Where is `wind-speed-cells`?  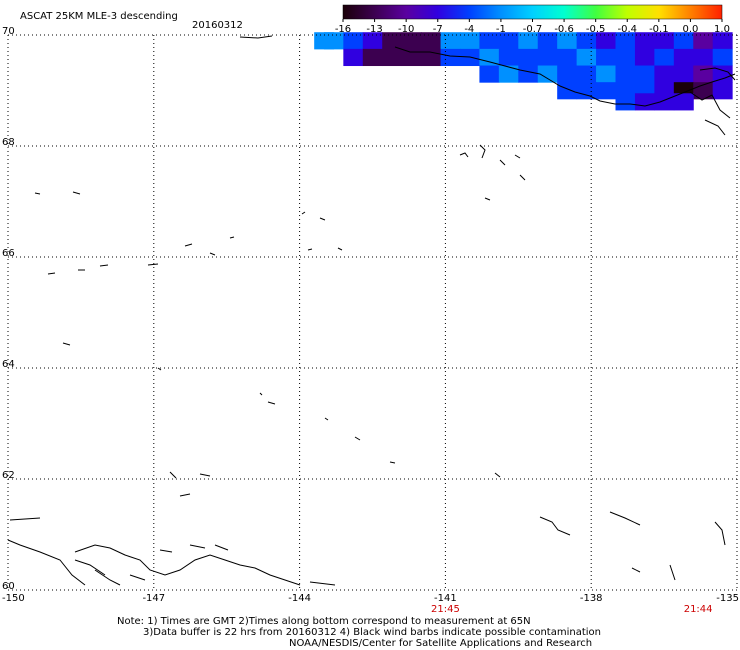
wind-speed-cells is located at coordinates (523, 71).